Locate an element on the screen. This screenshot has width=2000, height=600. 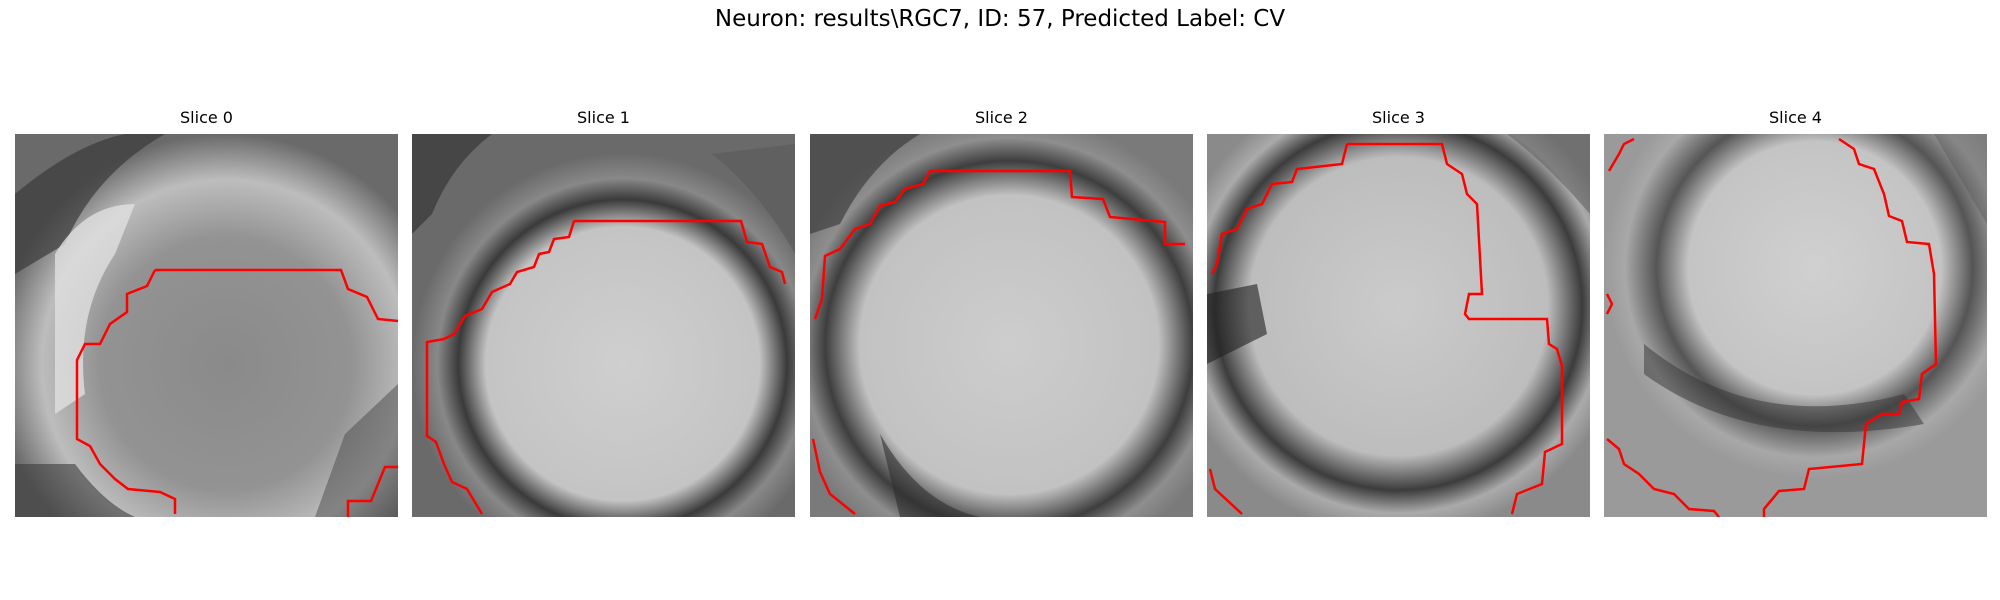
slice-4-panel is located at coordinates (1795, 325).